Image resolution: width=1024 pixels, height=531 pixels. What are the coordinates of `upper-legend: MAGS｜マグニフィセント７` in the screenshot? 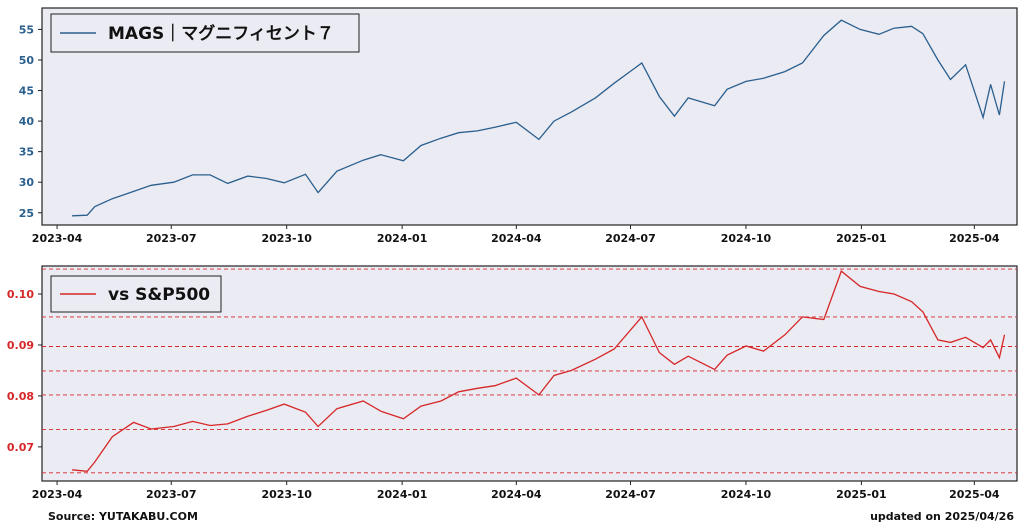 It's located at (205, 33).